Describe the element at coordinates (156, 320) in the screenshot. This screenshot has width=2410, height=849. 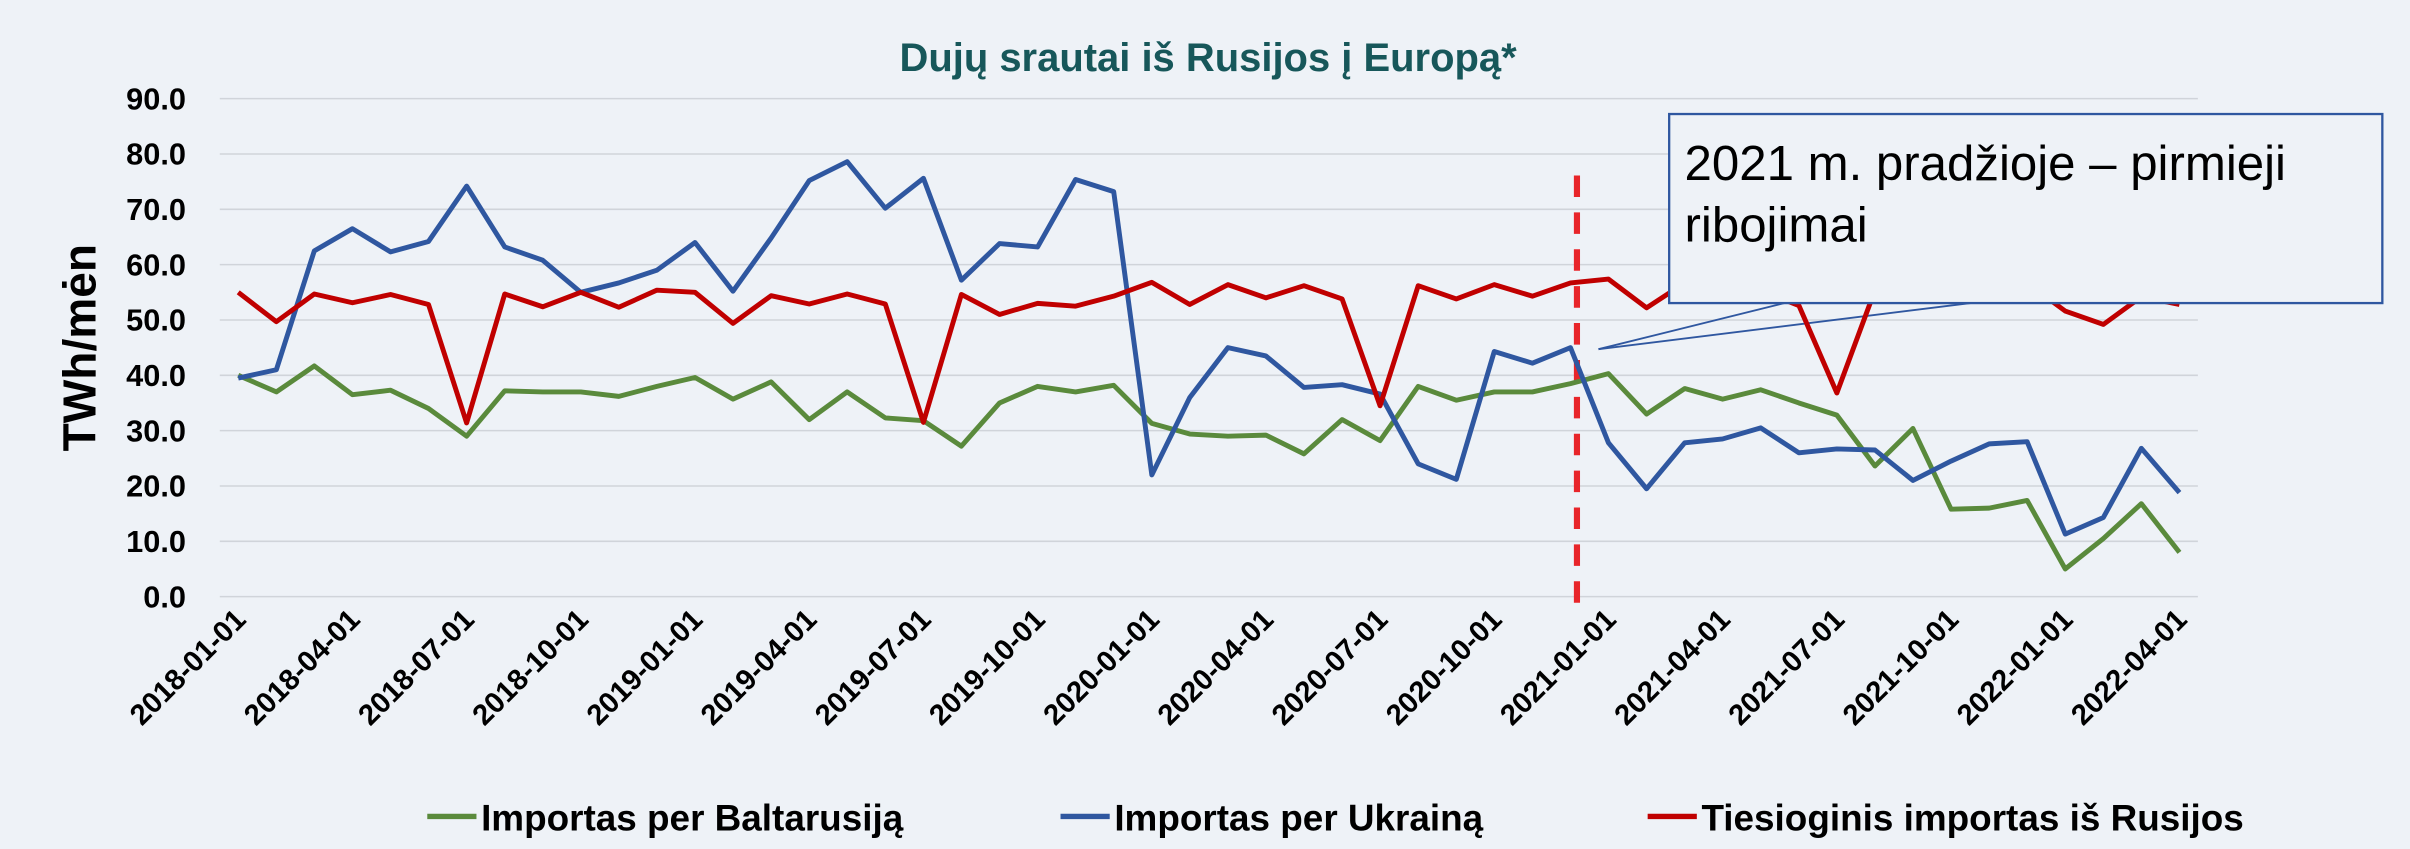
I see `y-tick-label: 50.0` at that location.